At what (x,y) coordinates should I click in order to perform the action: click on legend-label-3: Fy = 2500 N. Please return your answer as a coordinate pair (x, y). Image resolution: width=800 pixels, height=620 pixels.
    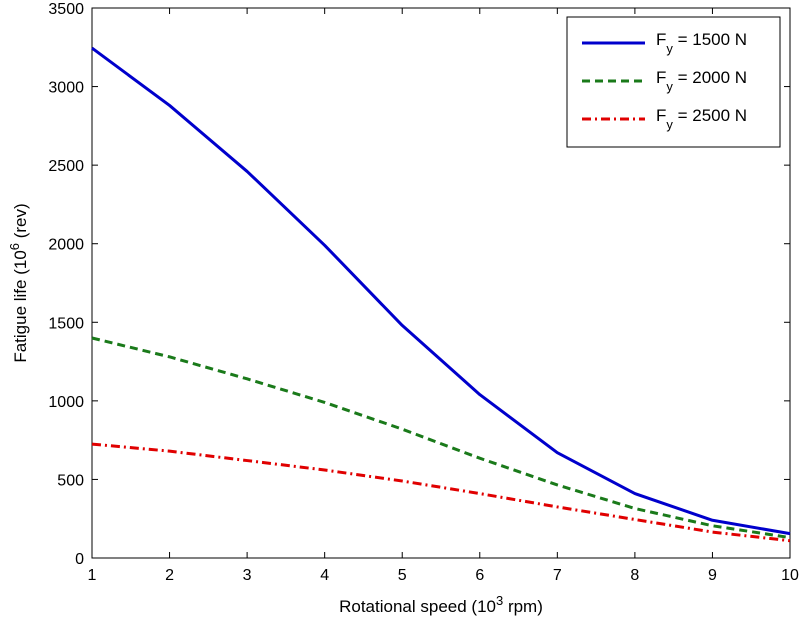
    Looking at the image, I should click on (701, 119).